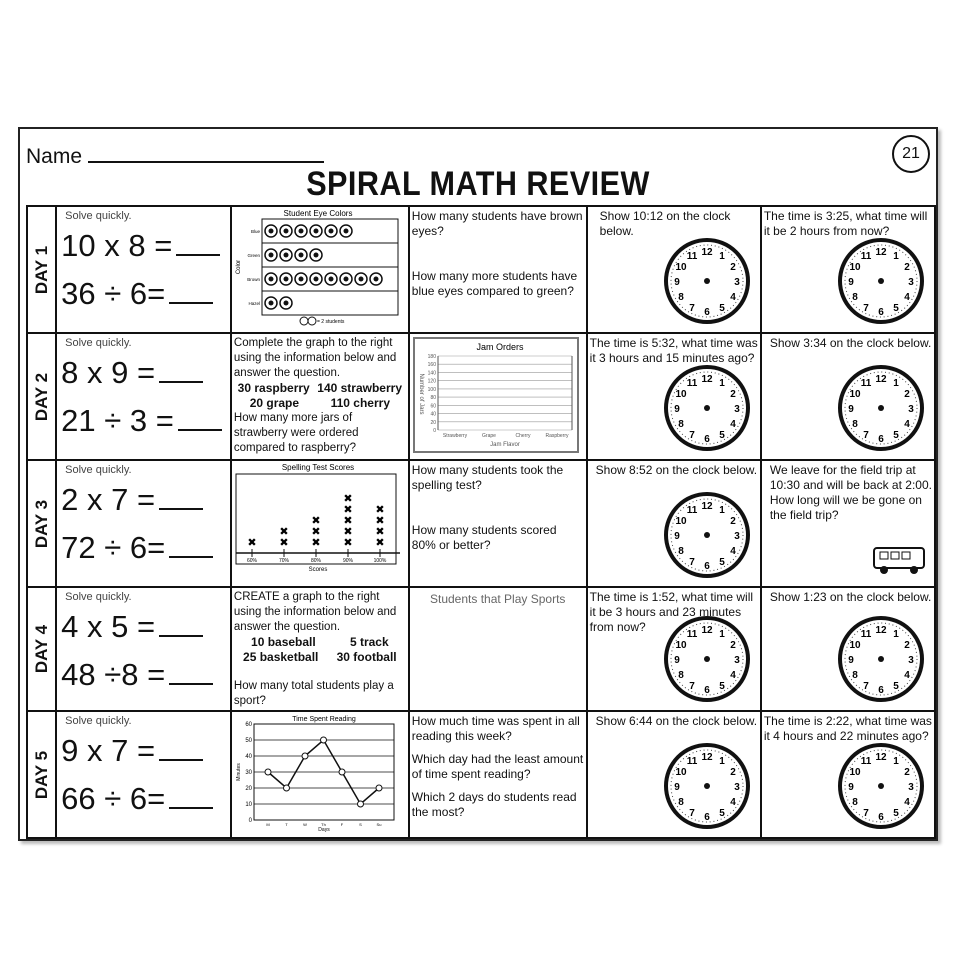  I want to click on x-tick-label: F, so click(342, 824).